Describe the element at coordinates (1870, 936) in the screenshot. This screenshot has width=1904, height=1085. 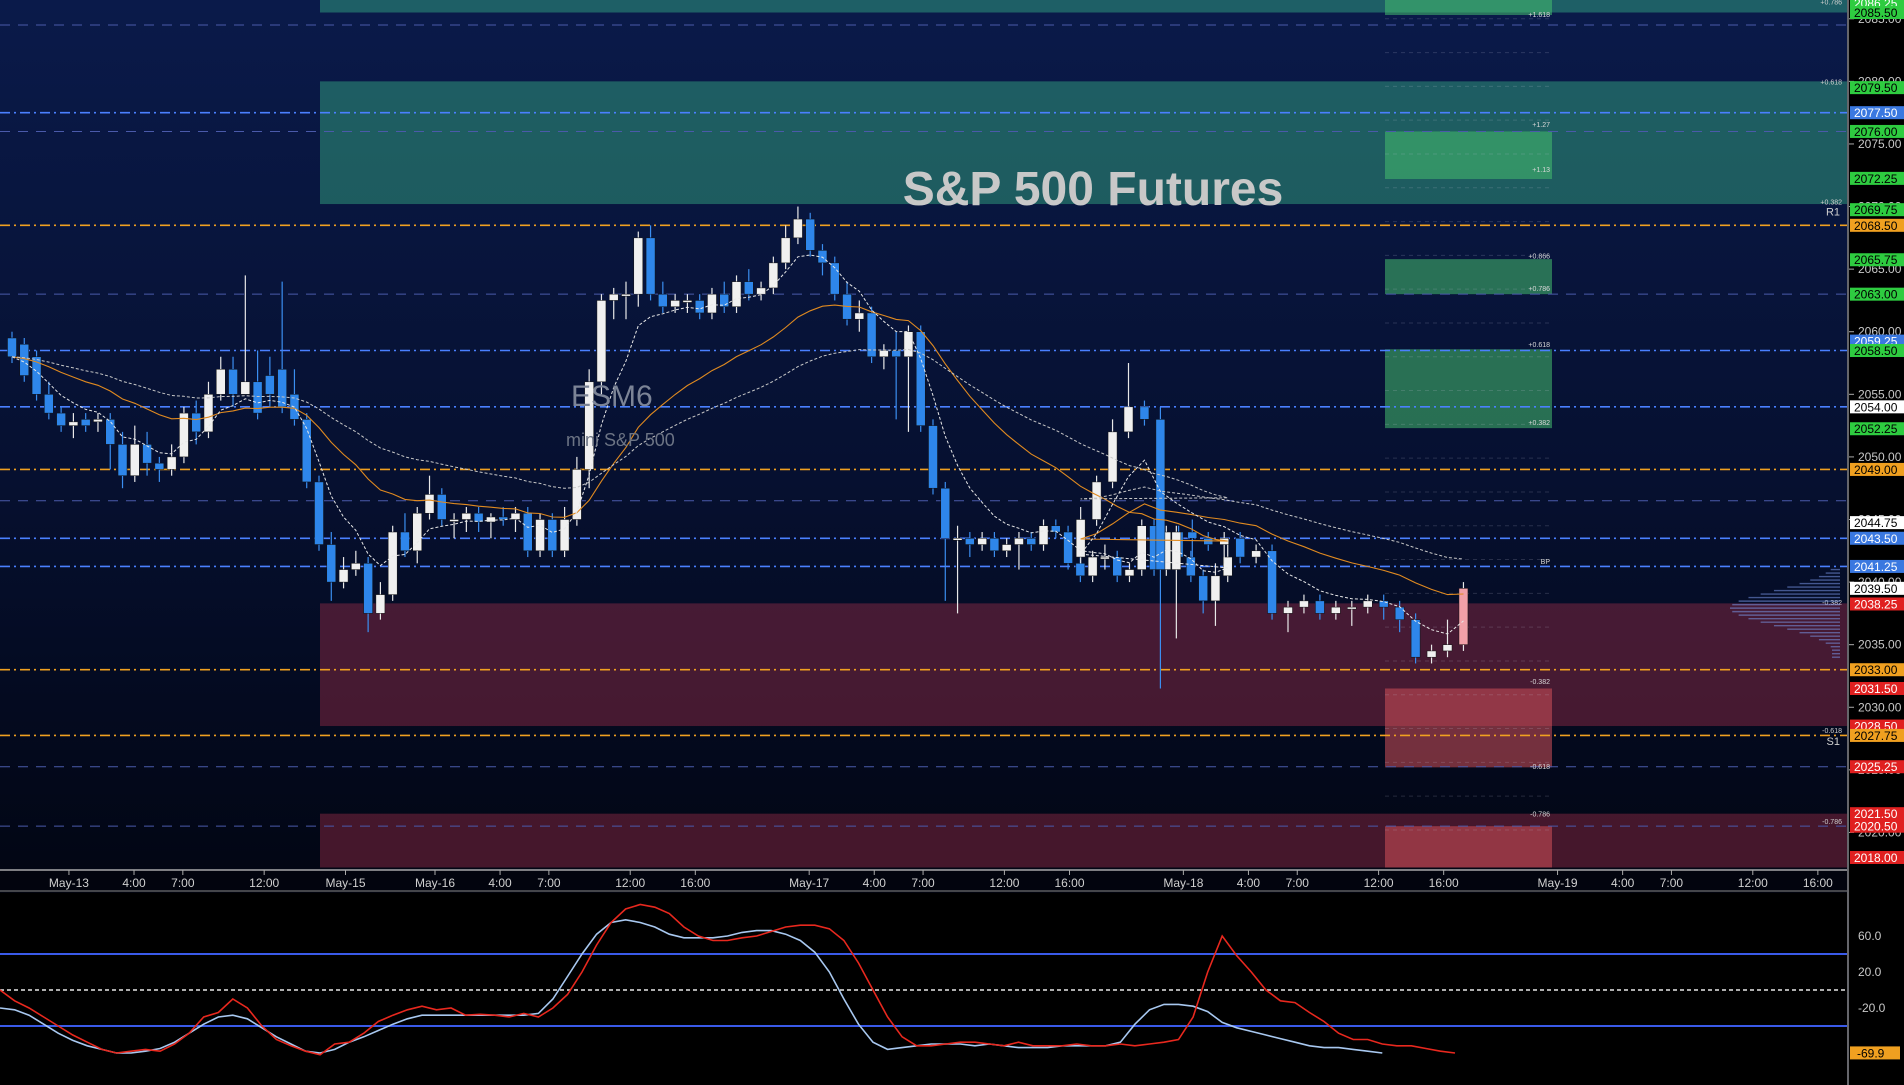
I see `oscillator-tick-label: 60.0` at that location.